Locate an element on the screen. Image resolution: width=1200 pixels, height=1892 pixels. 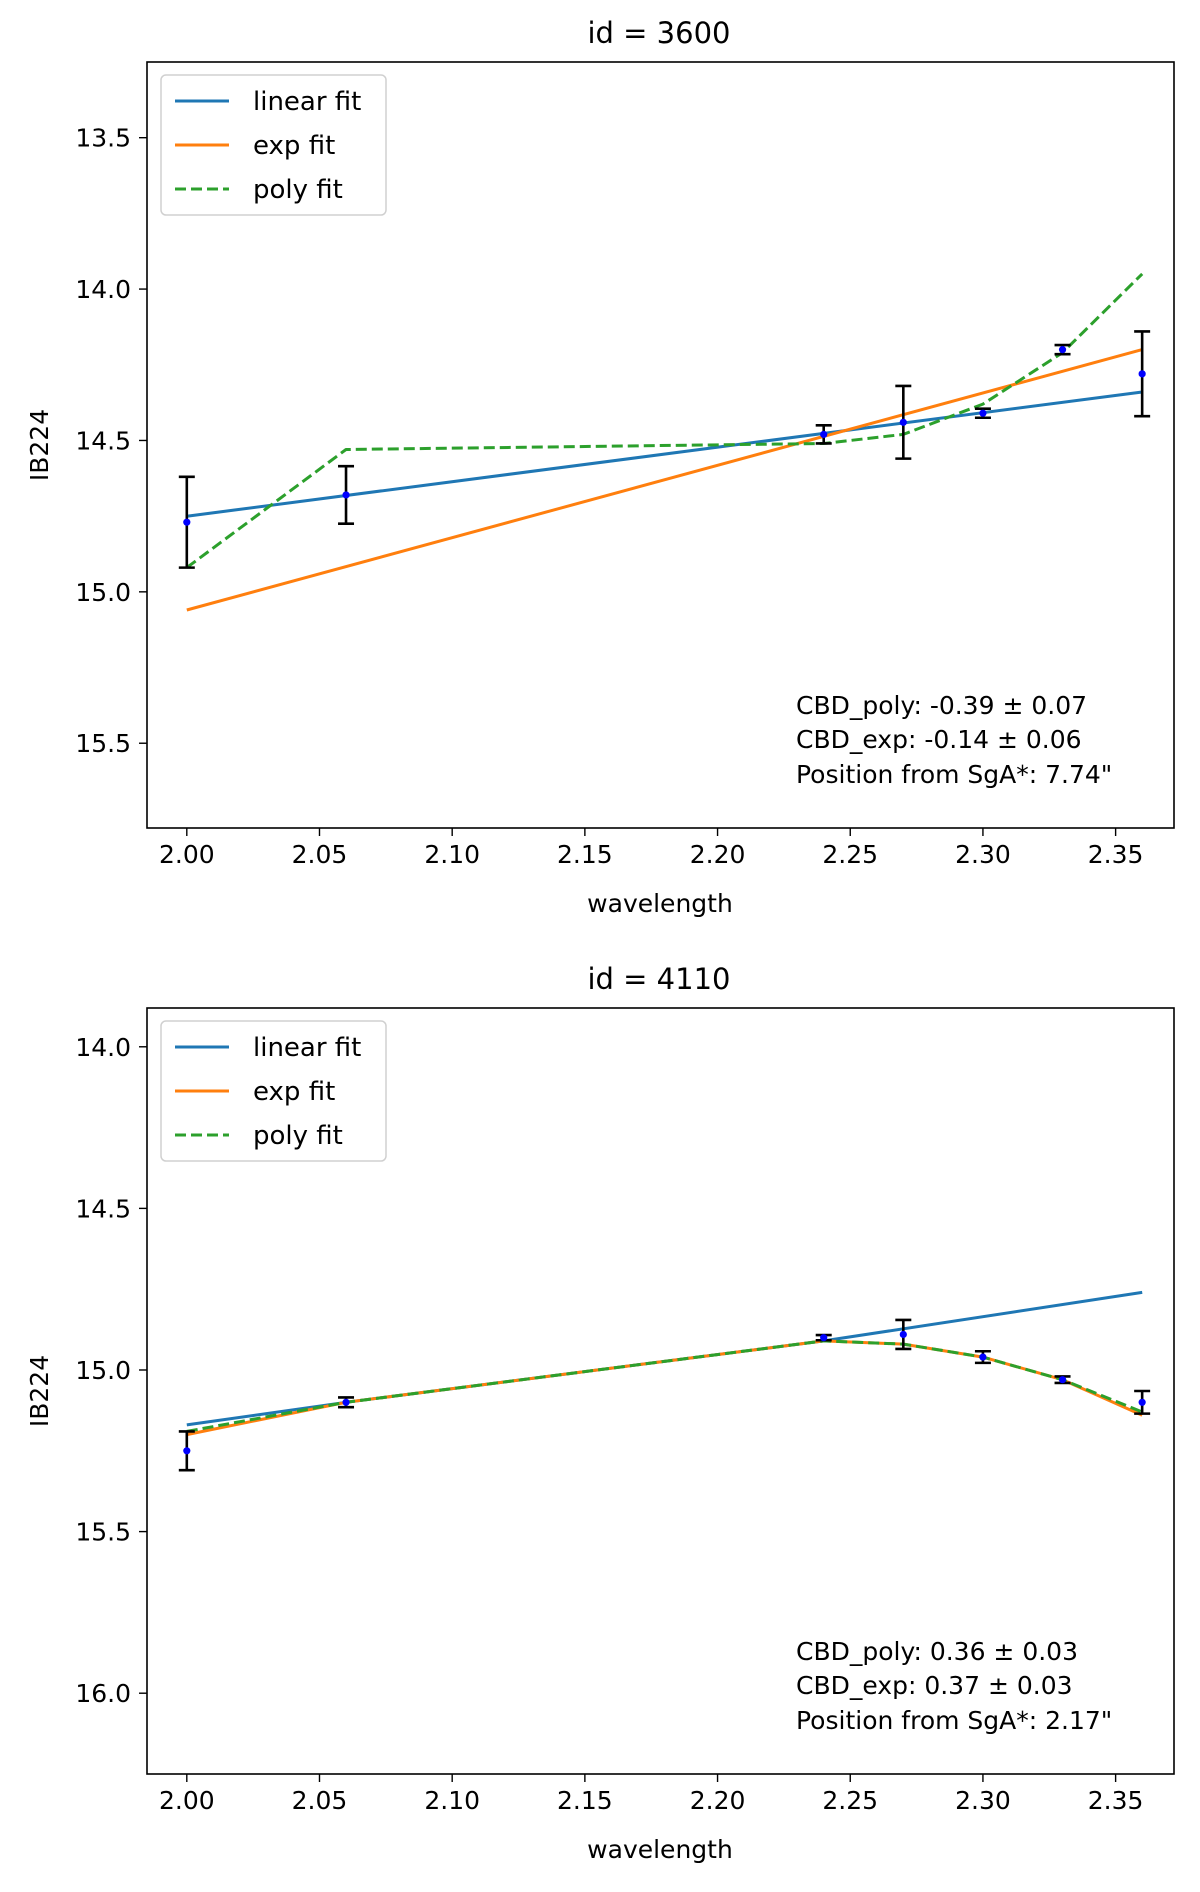
chart-1-title: id = 3600 is located at coordinates (658, 33).